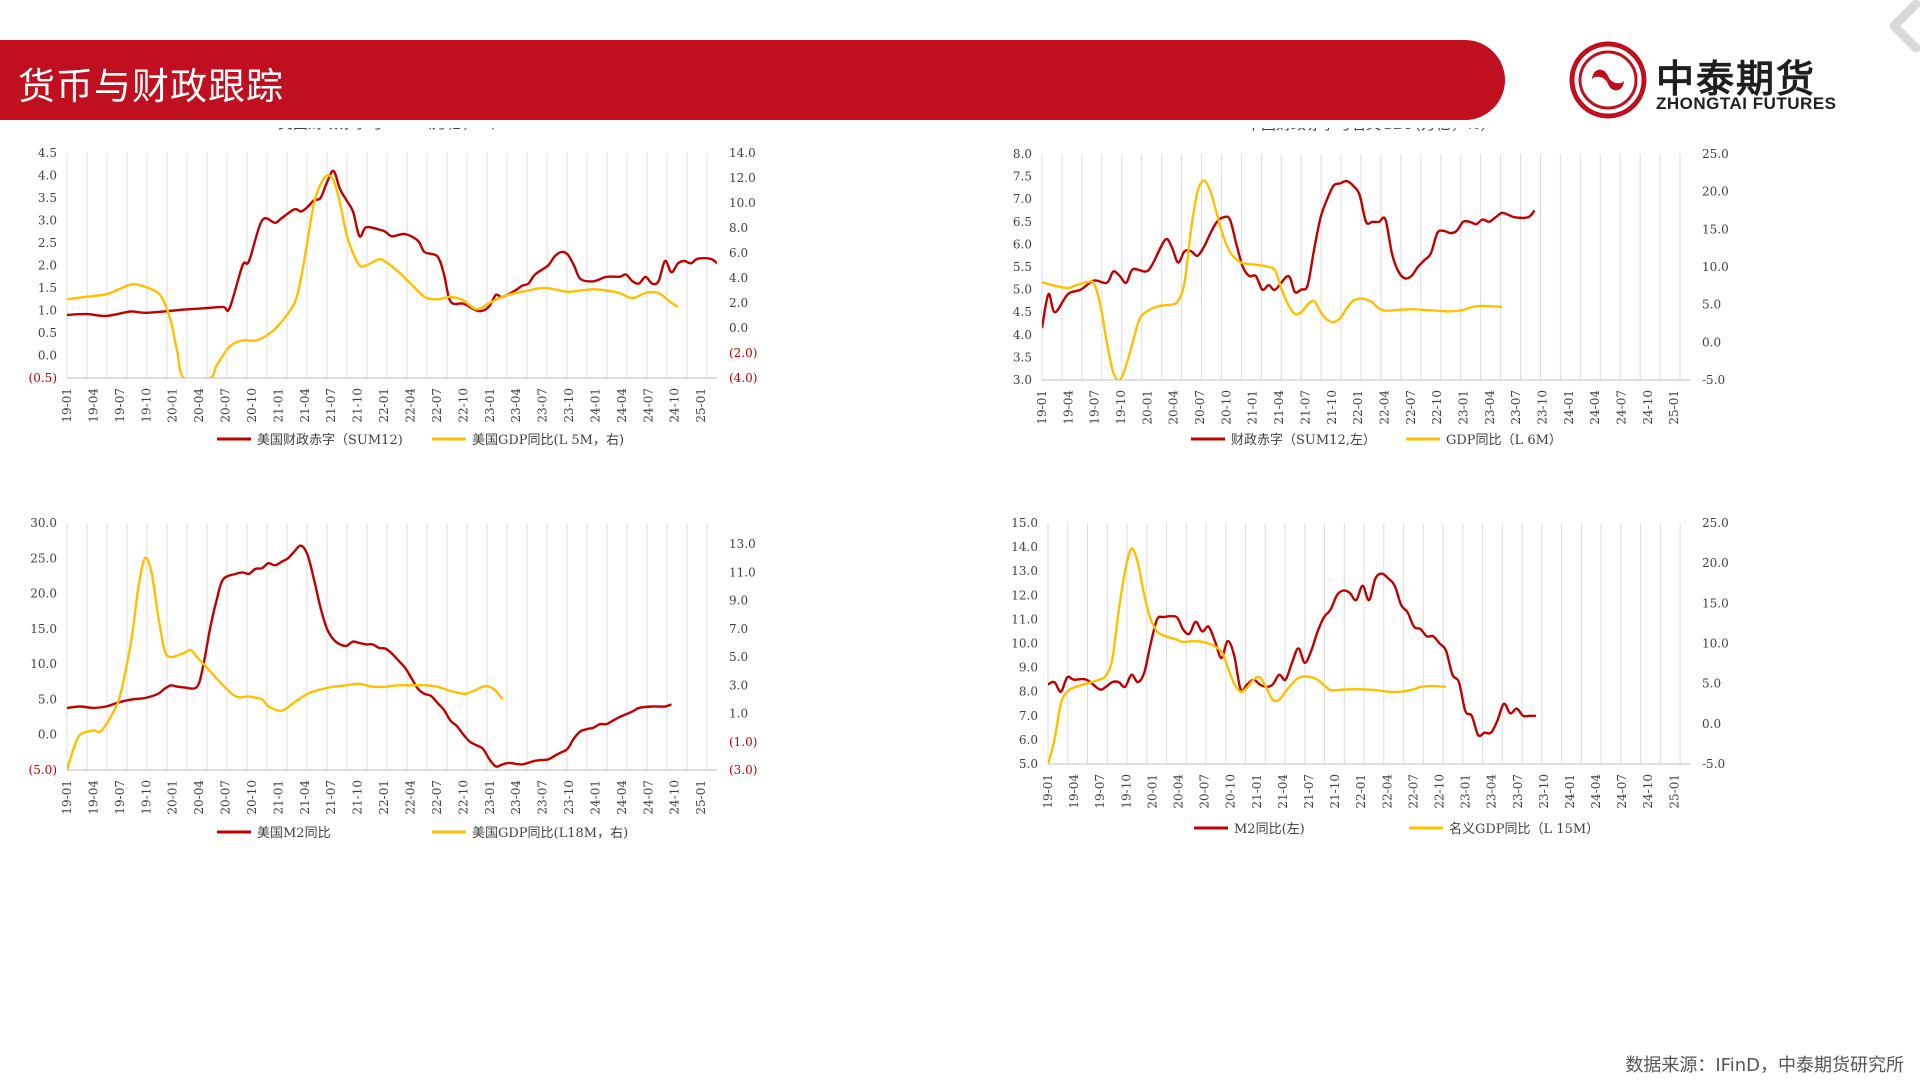 The image size is (1920, 1080). Describe the element at coordinates (1174, 407) in the screenshot. I see `x-tick-label: 20-04` at that location.